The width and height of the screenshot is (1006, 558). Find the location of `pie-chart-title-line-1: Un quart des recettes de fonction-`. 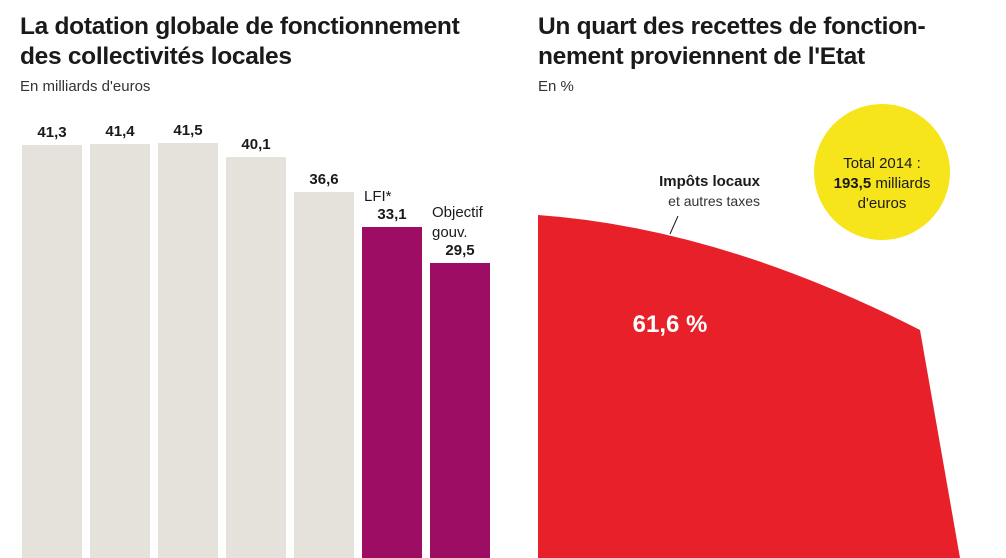

pie-chart-title-line-1: Un quart des recettes de fonction- is located at coordinates (732, 26).